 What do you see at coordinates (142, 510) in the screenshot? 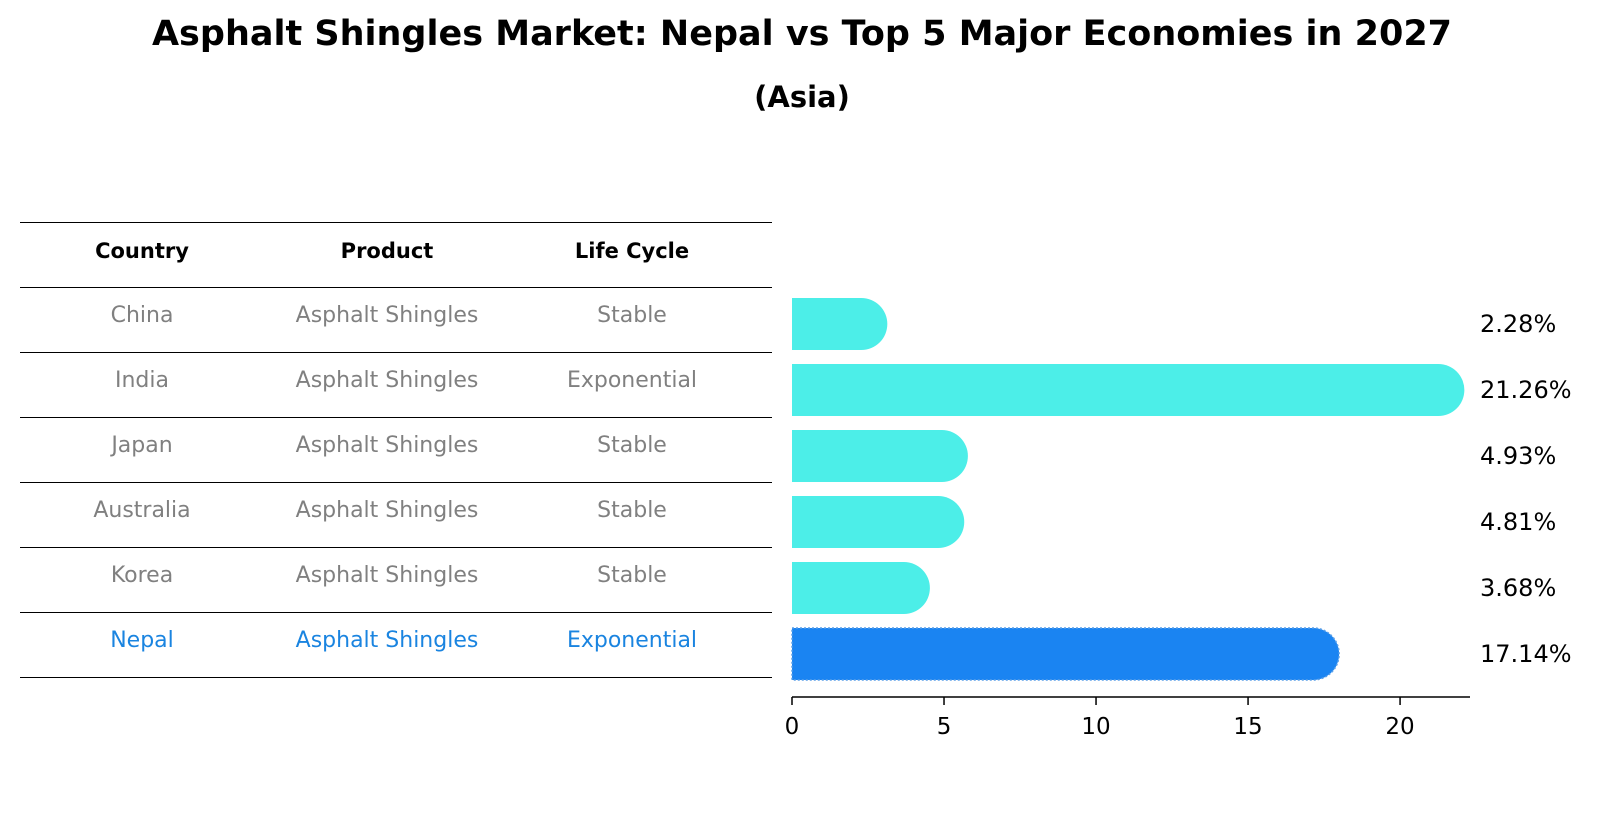
I see `row-australia-country: Australia` at bounding box center [142, 510].